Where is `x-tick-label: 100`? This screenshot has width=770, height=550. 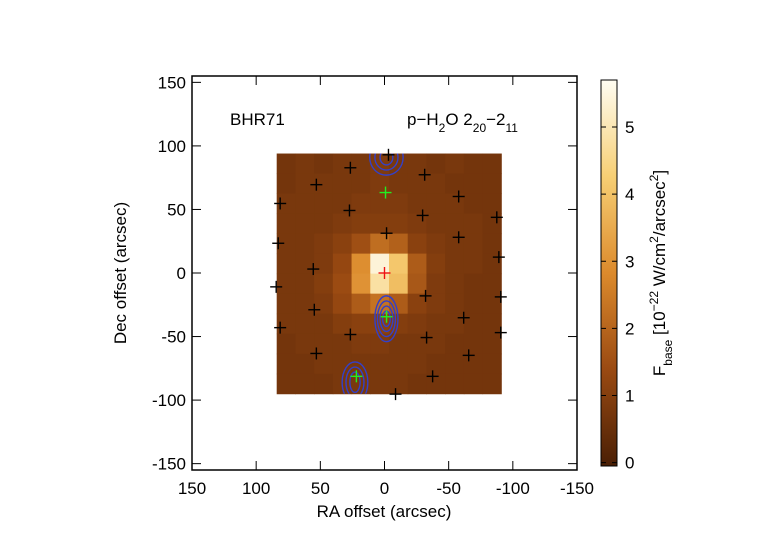
x-tick-label: 100 is located at coordinates (256, 488).